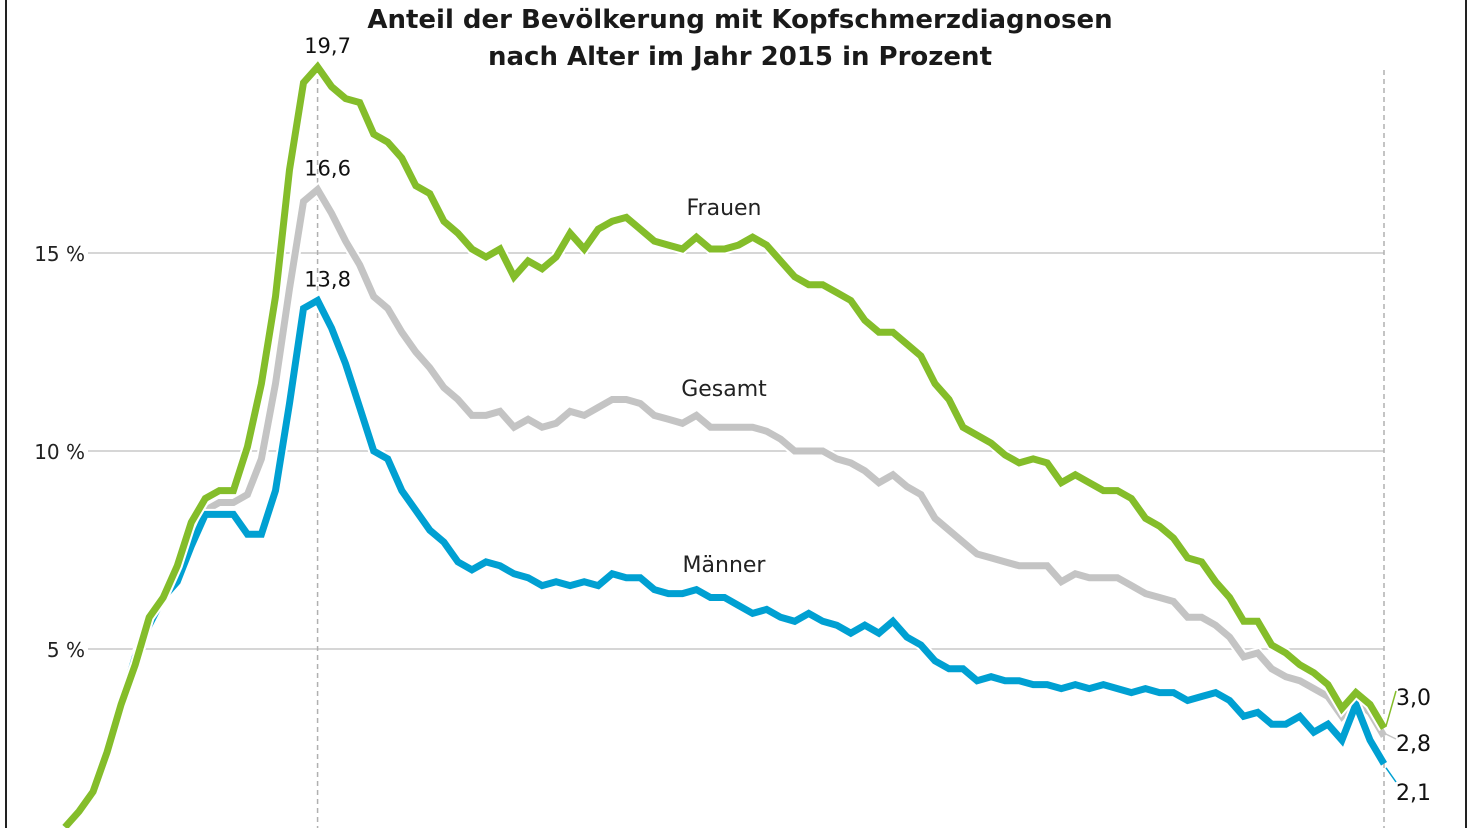 Image resolution: width=1472 pixels, height=832 pixels. I want to click on end-value-label: 2,1, so click(1413, 793).